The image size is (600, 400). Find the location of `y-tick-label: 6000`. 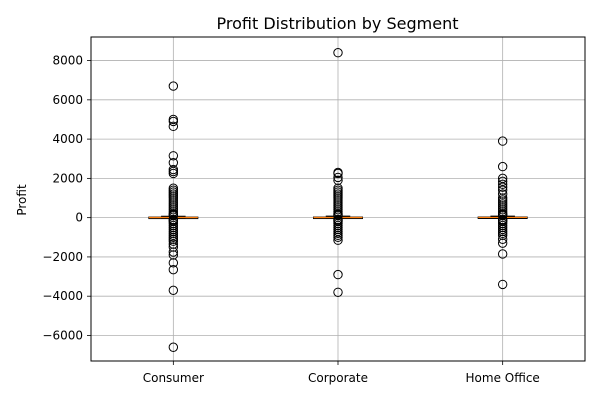

y-tick-label: 6000 is located at coordinates (67, 100).